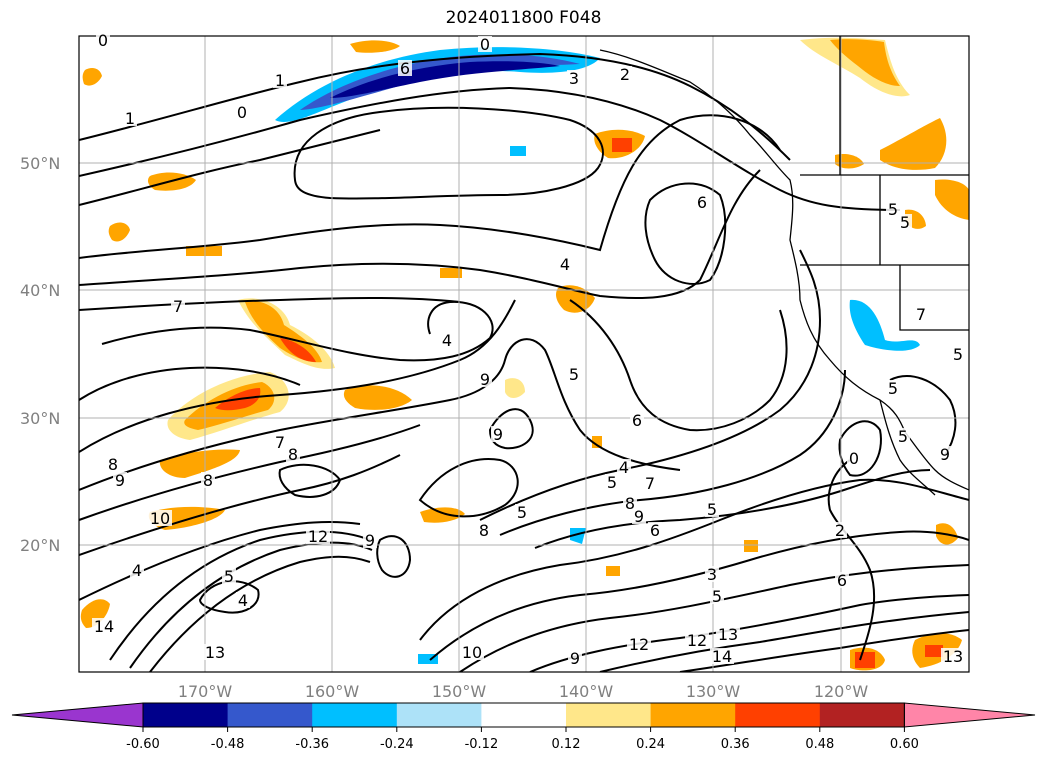 The image size is (1047, 765). What do you see at coordinates (143, 744) in the screenshot?
I see `colorbar-tick-label: -0.60` at bounding box center [143, 744].